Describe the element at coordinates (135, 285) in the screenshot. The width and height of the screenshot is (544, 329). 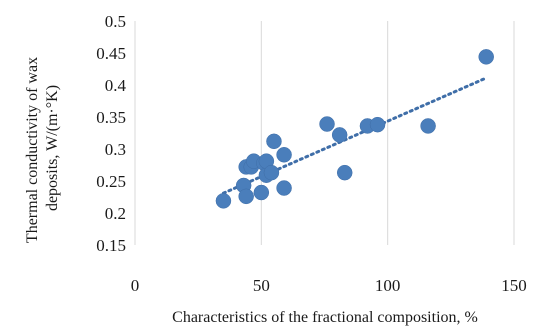
I see `x-tick-label: 0` at that location.